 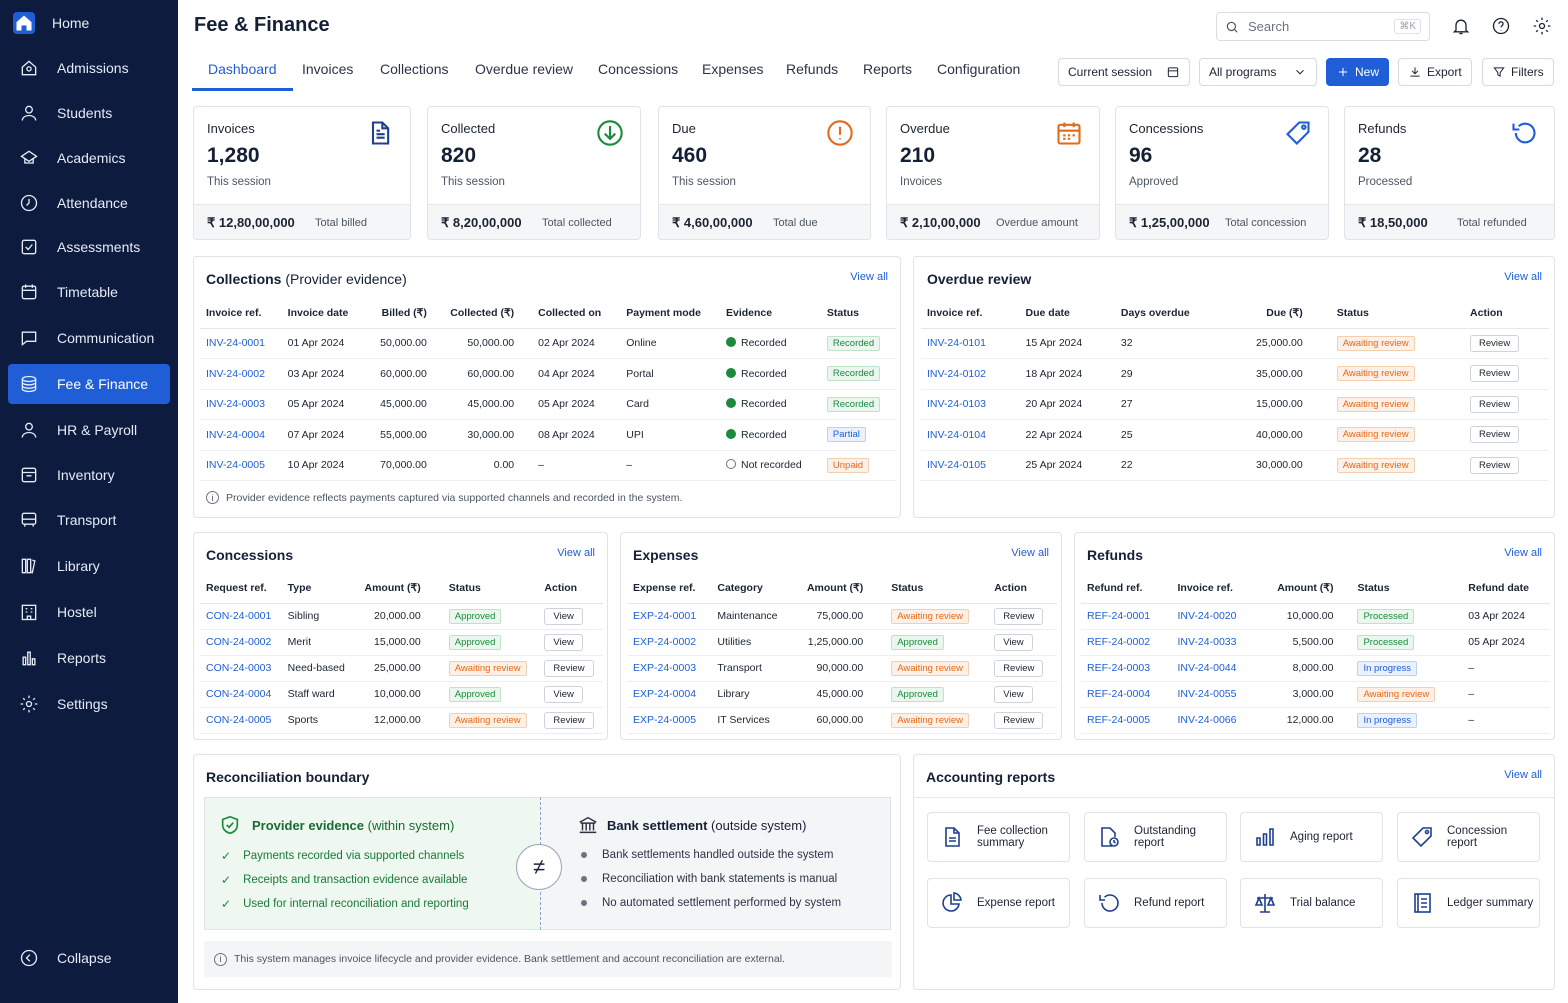 I want to click on collapse-button: Collapse, so click(x=89, y=958).